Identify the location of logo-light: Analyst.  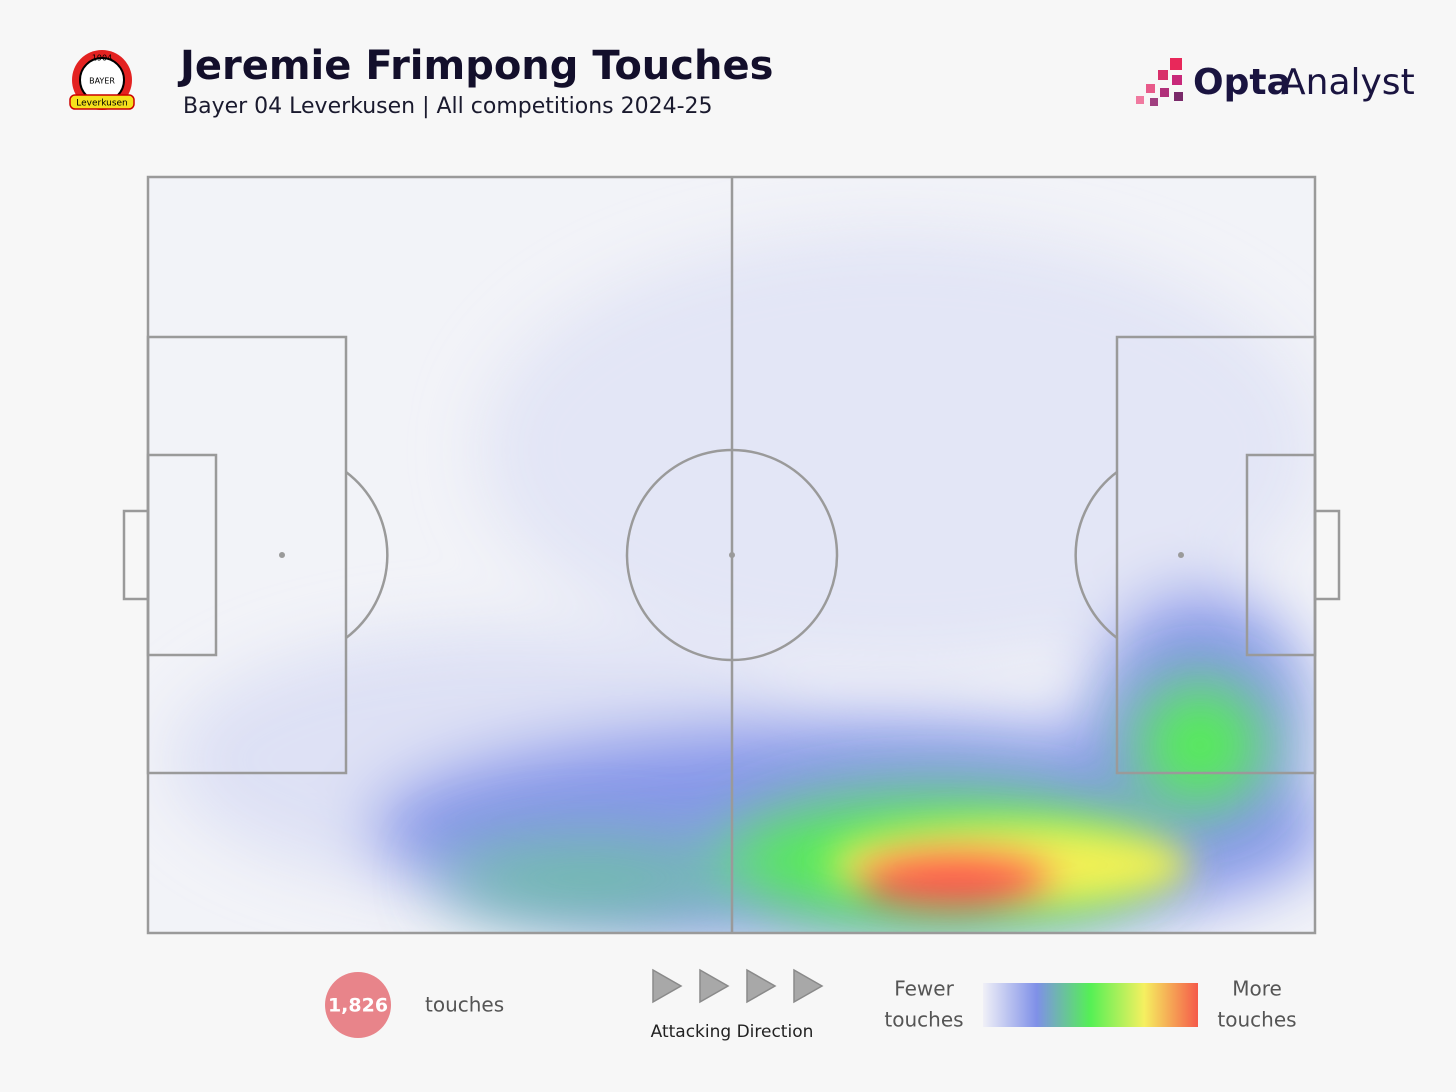
(1348, 82).